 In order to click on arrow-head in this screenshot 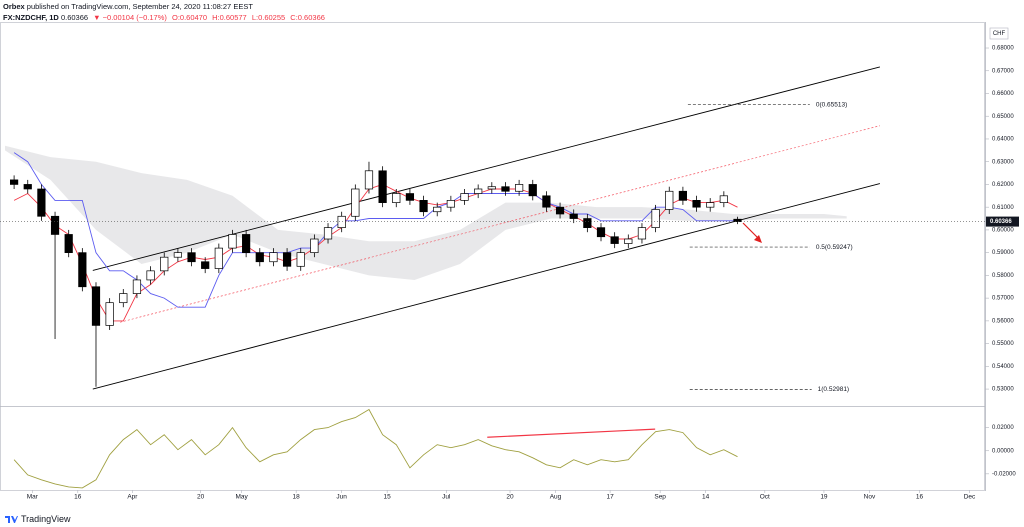, I will do `click(758, 239)`.